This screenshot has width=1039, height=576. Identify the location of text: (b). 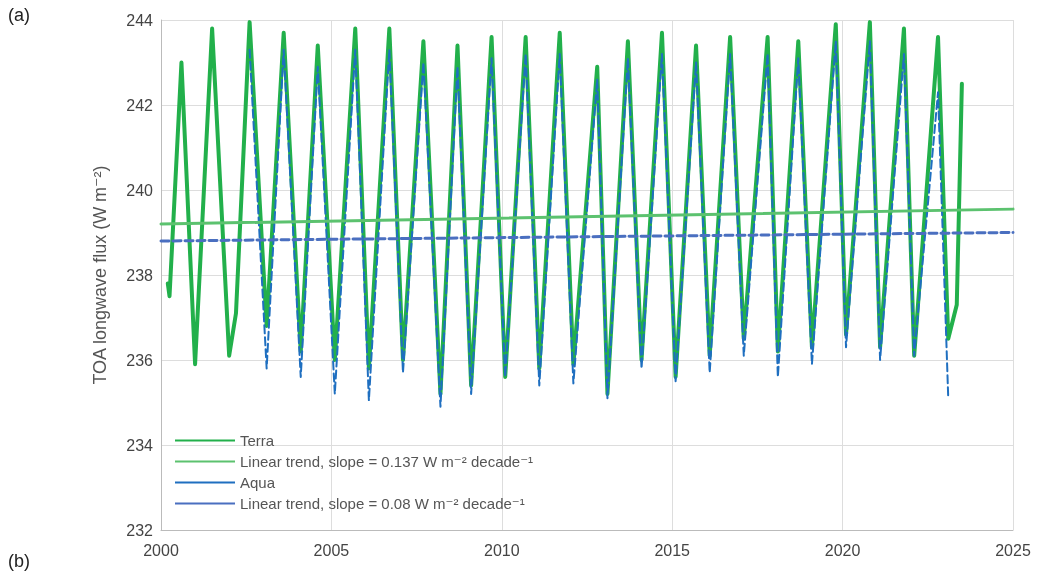
(19, 561).